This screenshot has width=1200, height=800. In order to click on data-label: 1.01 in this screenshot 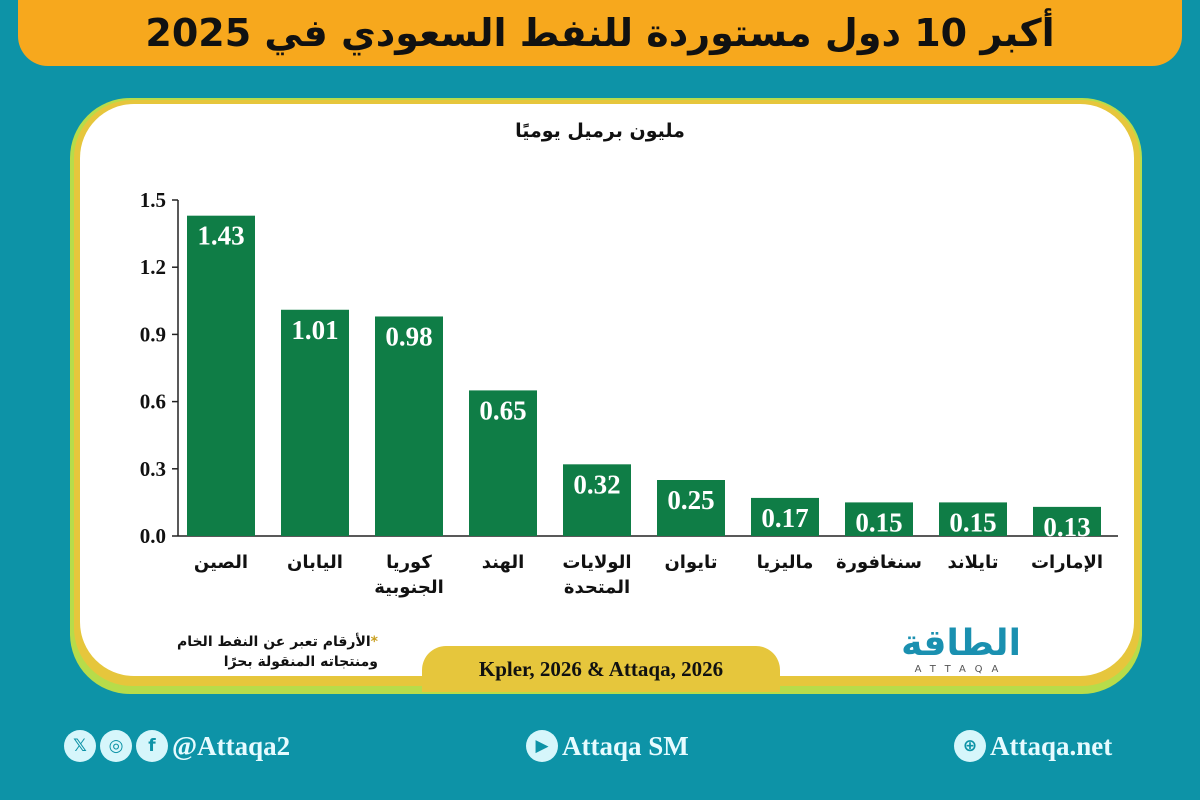, I will do `click(314, 330)`.